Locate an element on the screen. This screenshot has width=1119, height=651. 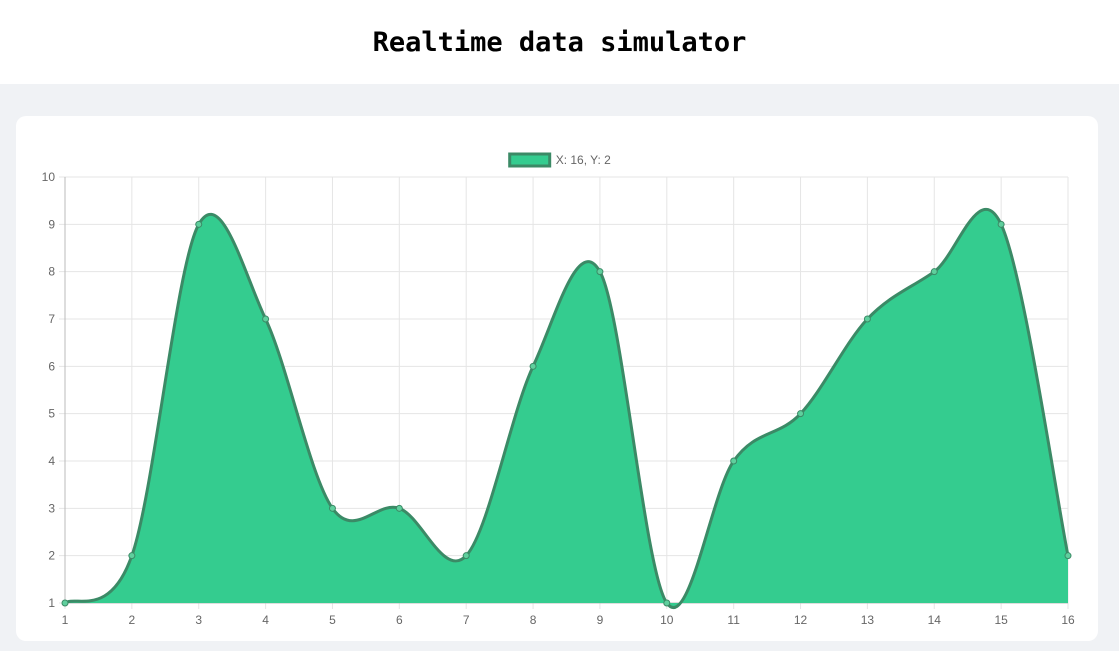
x-tick-label: 11 is located at coordinates (733, 620).